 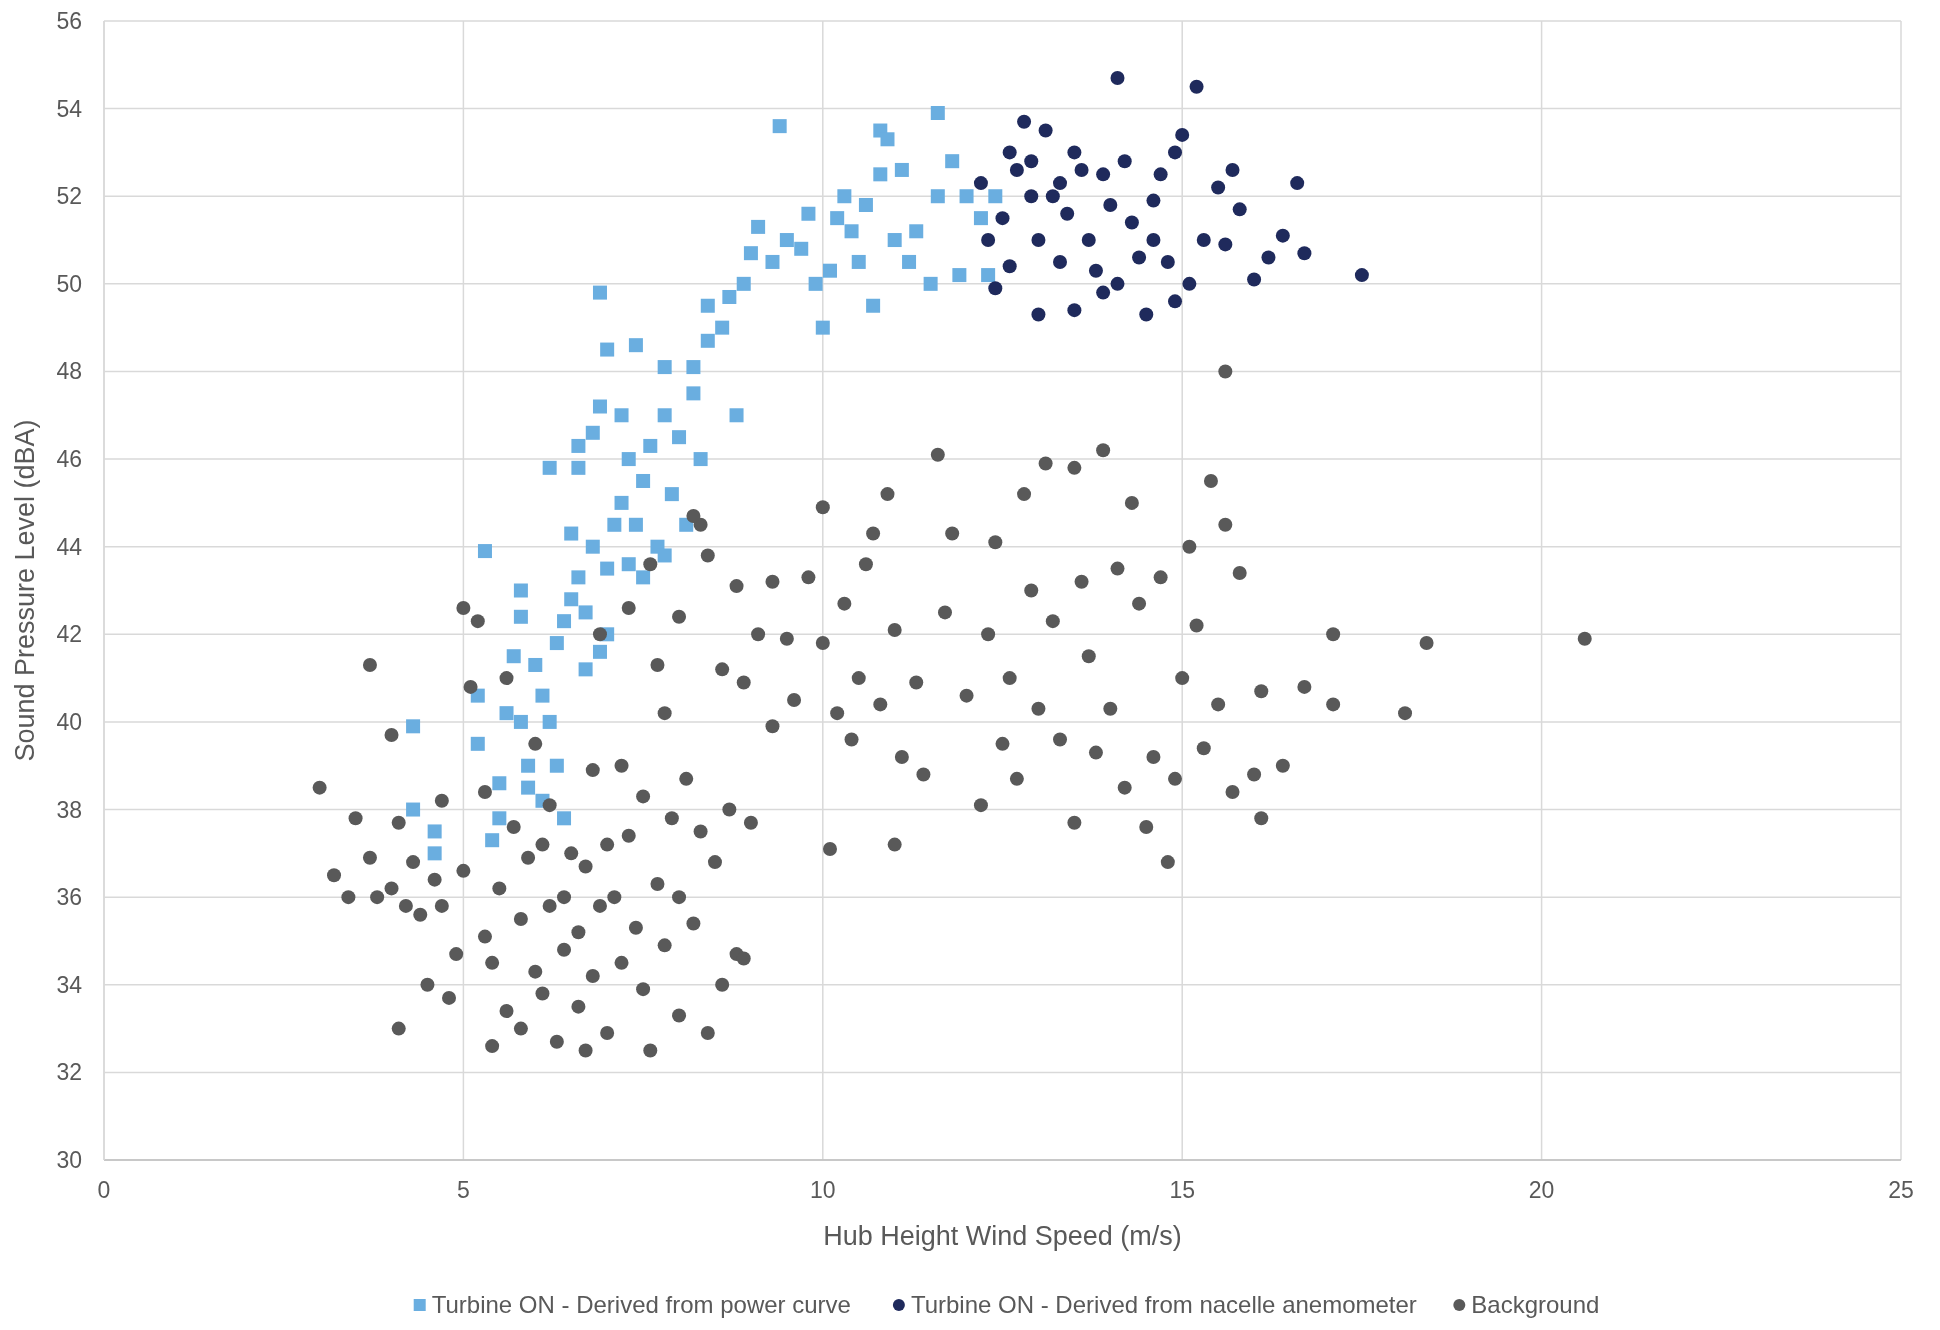 I want to click on y-tick-label: 50, so click(x=69, y=283).